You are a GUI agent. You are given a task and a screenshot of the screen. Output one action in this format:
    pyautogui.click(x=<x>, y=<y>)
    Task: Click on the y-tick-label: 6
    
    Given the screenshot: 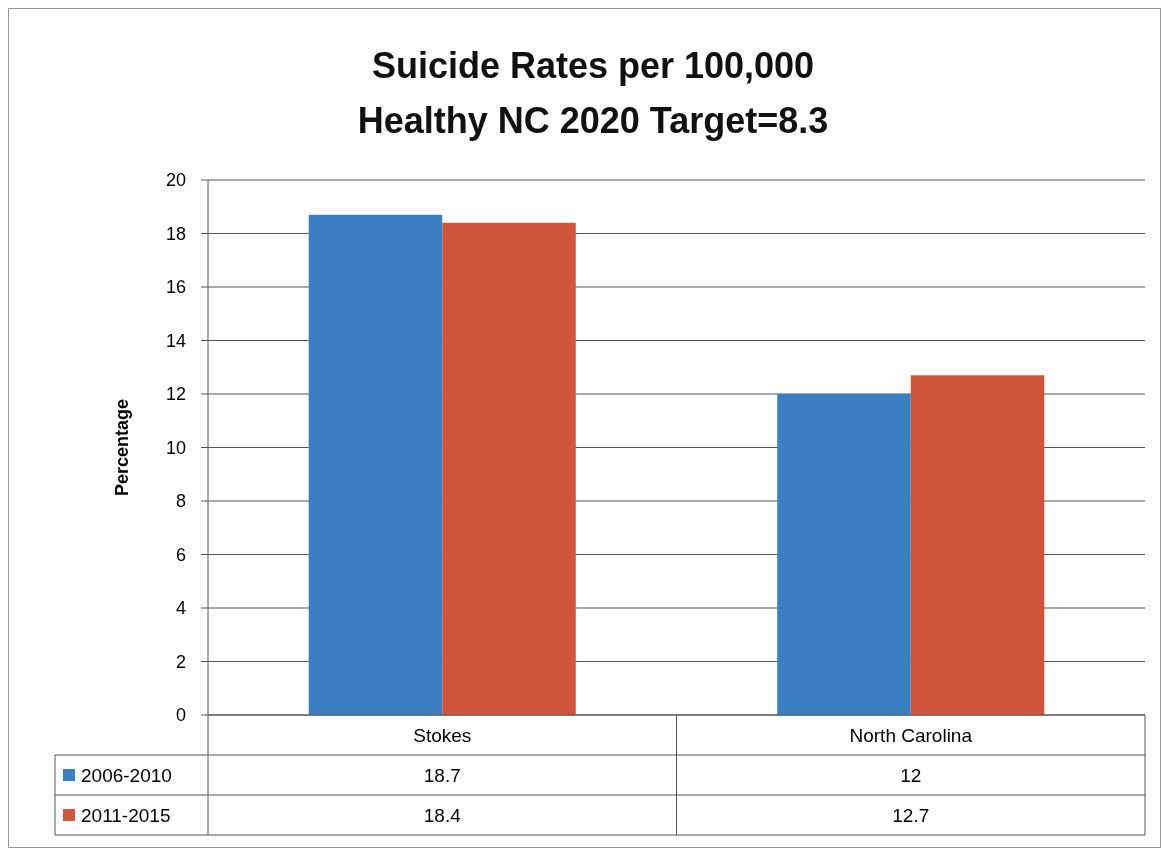 What is the action you would take?
    pyautogui.click(x=180, y=554)
    